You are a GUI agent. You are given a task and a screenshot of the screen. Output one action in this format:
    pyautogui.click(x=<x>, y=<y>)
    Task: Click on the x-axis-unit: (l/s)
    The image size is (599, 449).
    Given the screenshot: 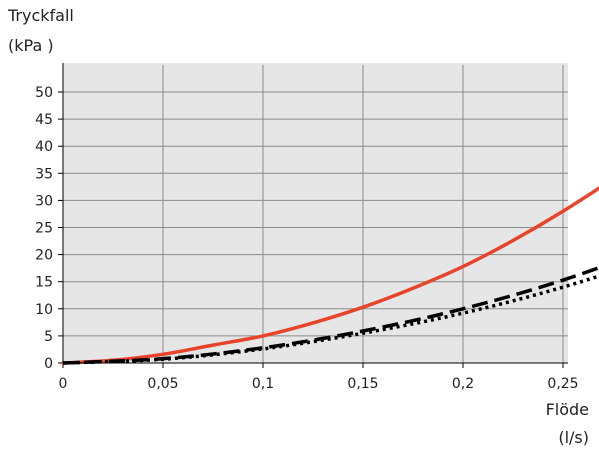 What is the action you would take?
    pyautogui.click(x=573, y=437)
    